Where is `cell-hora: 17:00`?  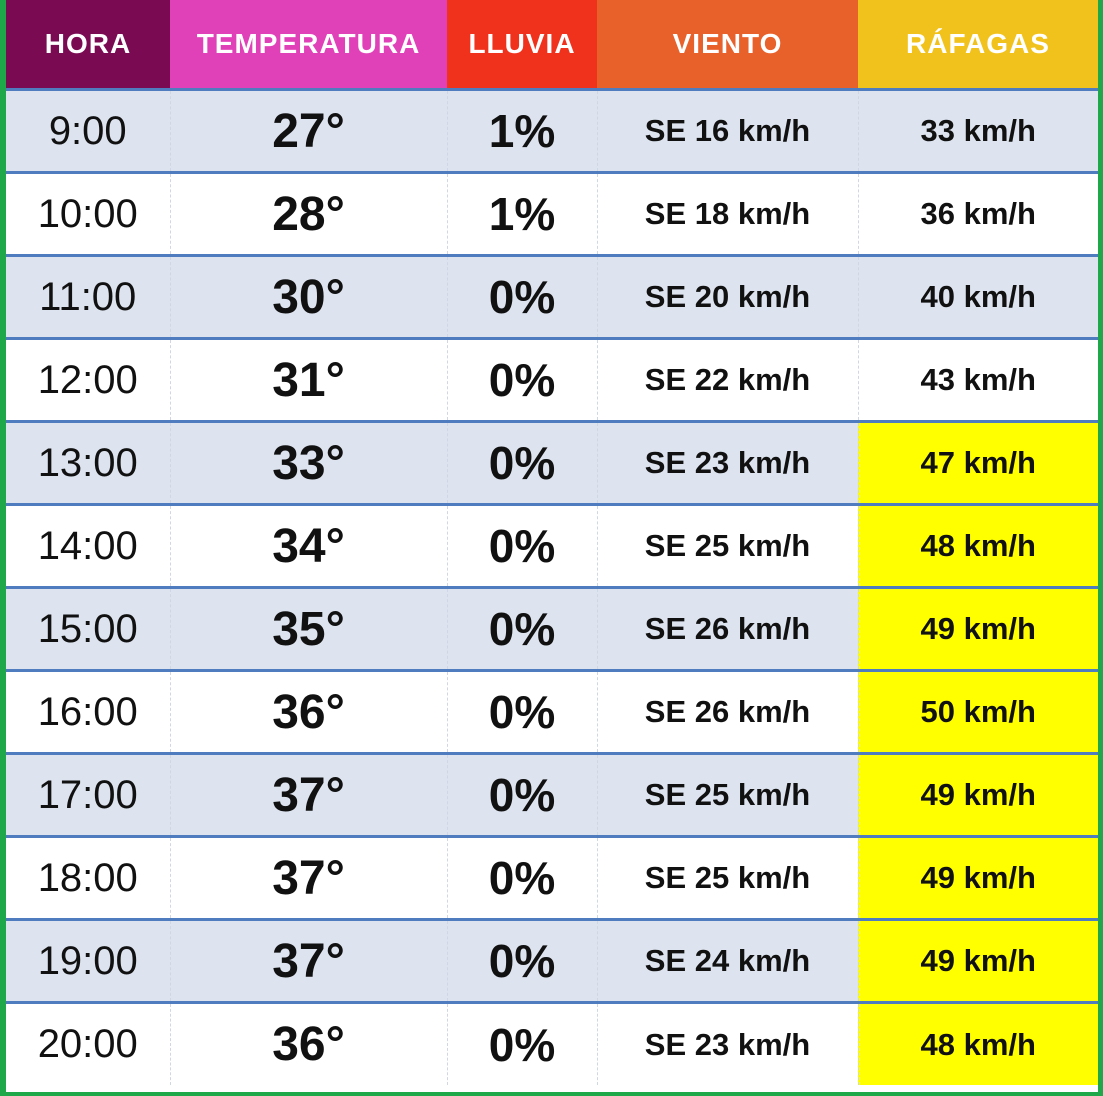 cell-hora: 17:00 is located at coordinates (88, 795).